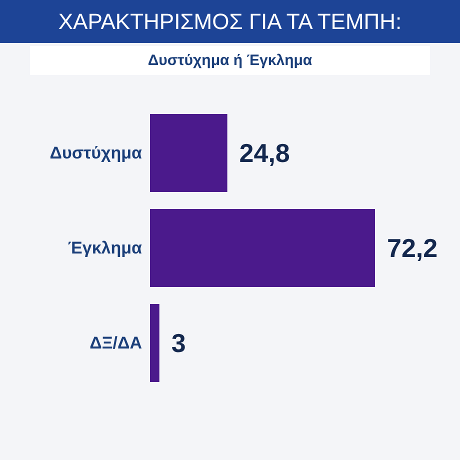 The height and width of the screenshot is (460, 460). Describe the element at coordinates (96, 153) in the screenshot. I see `y-tick-label: Δυστύχημα` at that location.